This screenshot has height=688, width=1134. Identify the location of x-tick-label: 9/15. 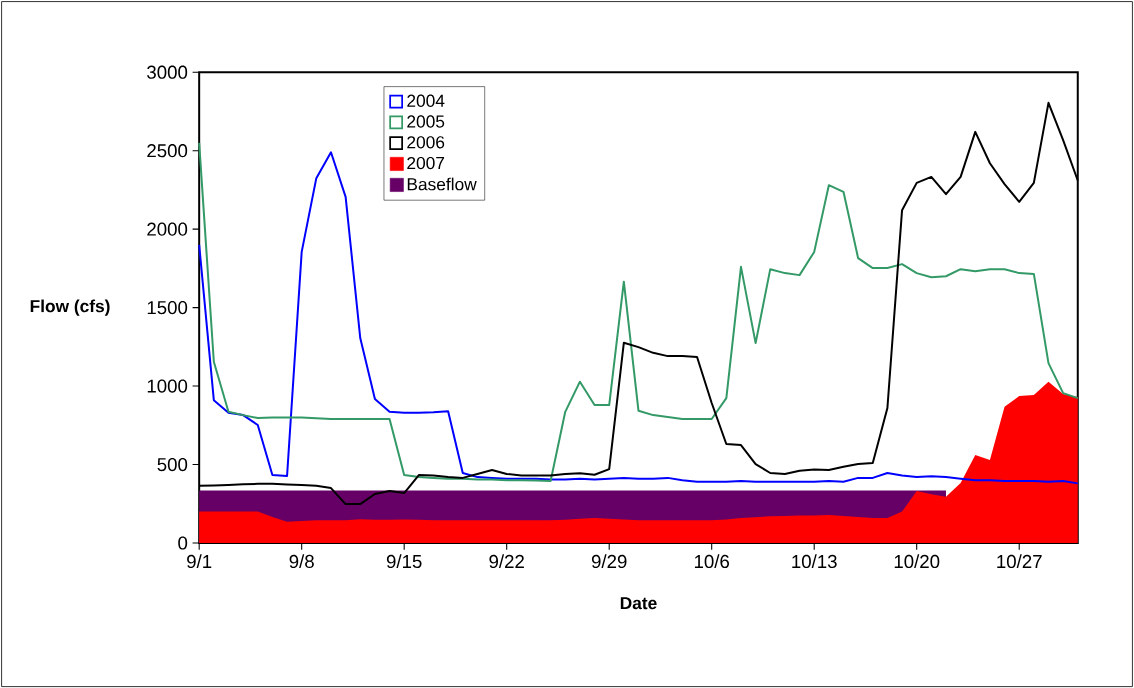
(404, 561).